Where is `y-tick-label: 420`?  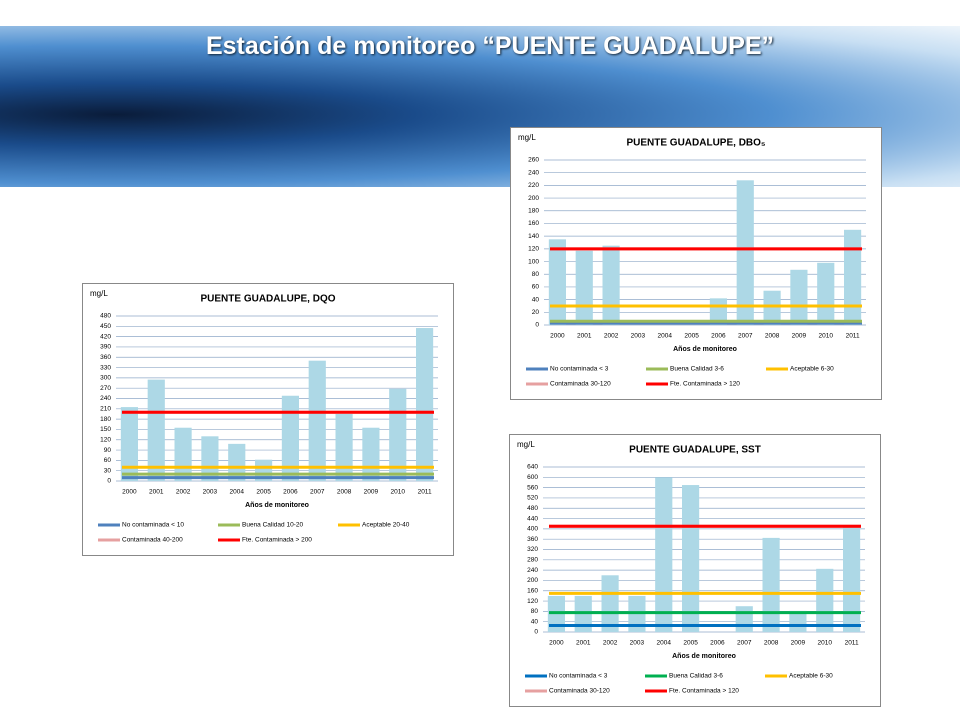 y-tick-label: 420 is located at coordinates (105, 336).